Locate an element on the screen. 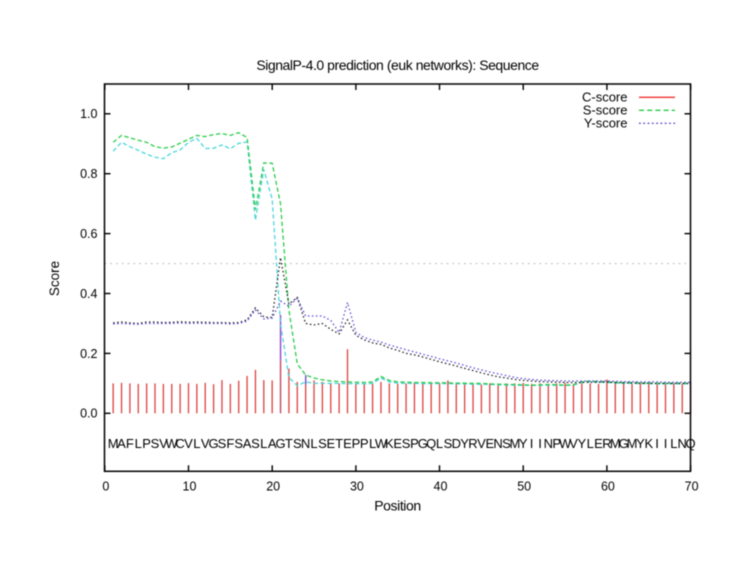 Image resolution: width=733 pixels, height=566 pixels. svg-text: 50 is located at coordinates (524, 487).